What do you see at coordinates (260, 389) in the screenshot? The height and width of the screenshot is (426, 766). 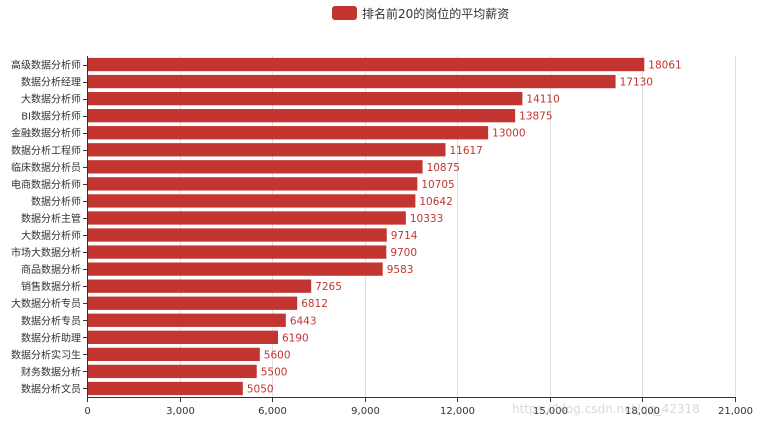 I see `bar-value-label: 5050` at bounding box center [260, 389].